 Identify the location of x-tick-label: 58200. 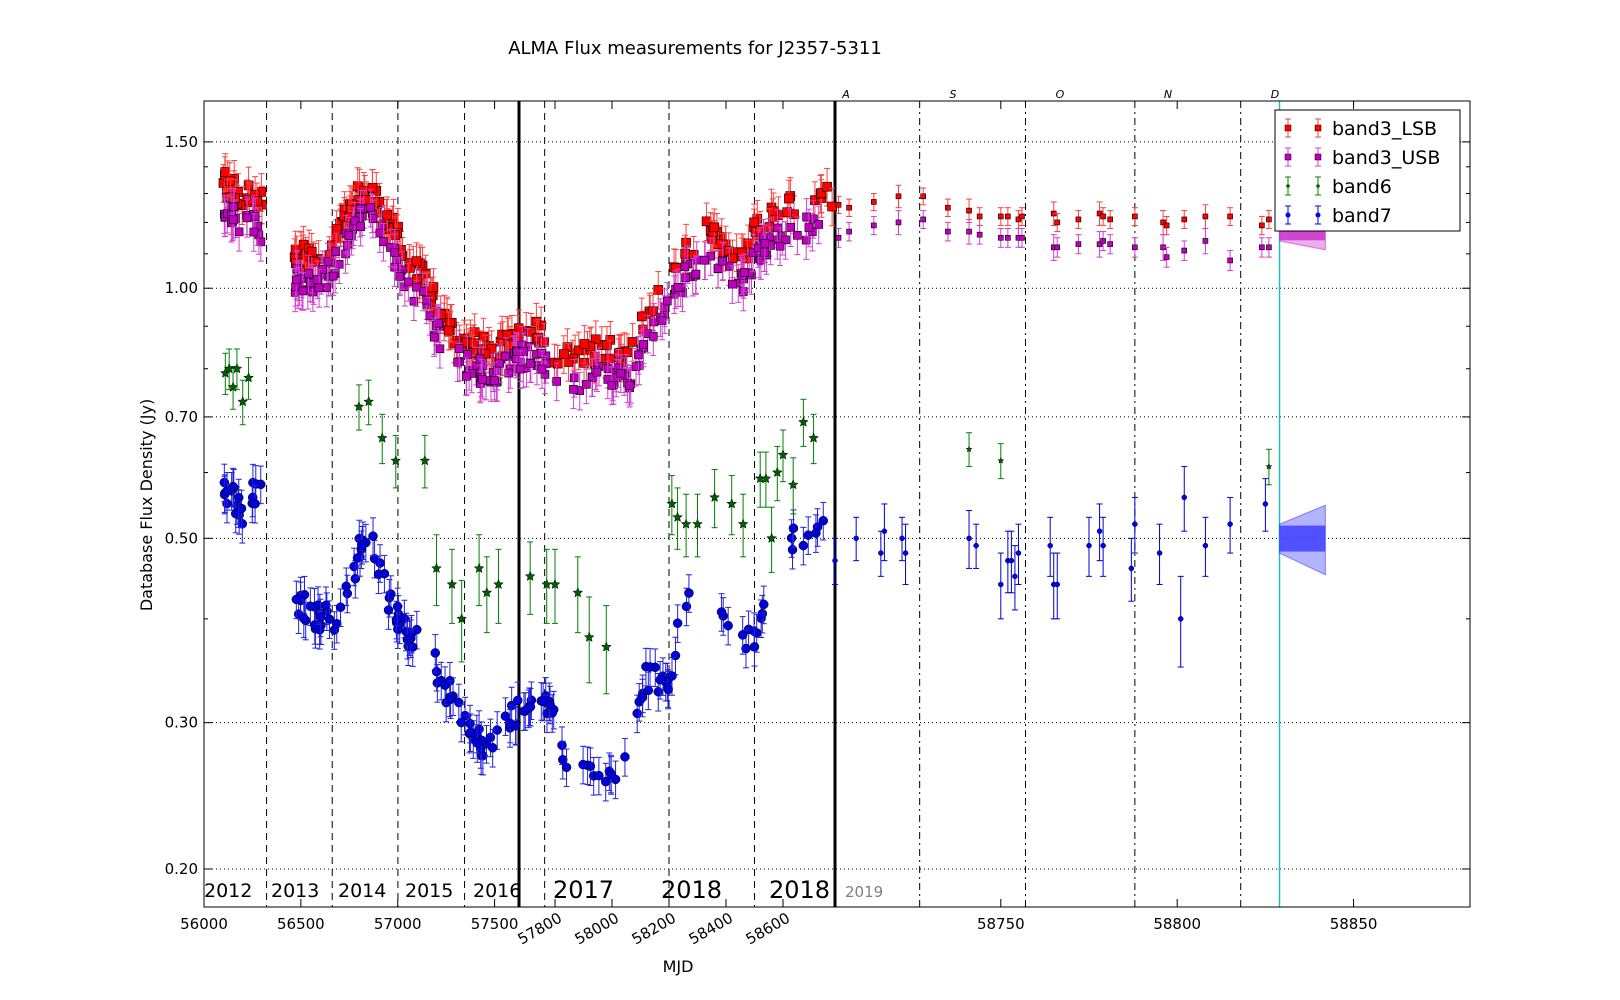
(654, 928).